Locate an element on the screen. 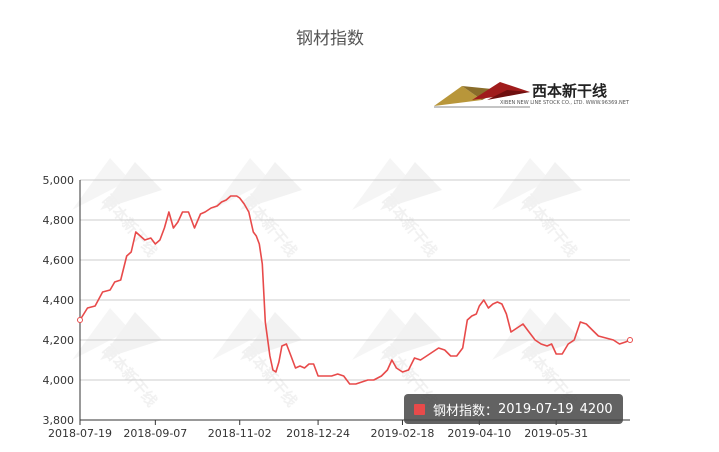 This screenshot has height=452, width=719. y-tick-label: 4,800 is located at coordinates (59, 220).